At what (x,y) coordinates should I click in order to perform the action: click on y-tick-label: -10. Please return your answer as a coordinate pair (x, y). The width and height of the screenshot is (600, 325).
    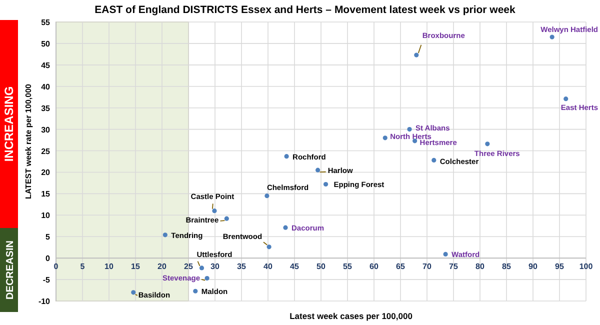
    Looking at the image, I should click on (44, 301).